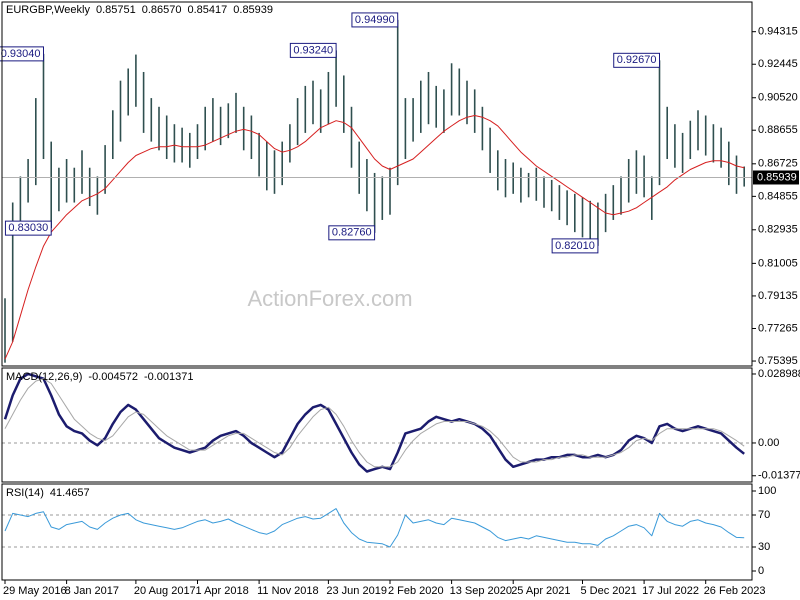  Describe the element at coordinates (116, 10) in the screenshot. I see `header-value: 0.85751` at that location.